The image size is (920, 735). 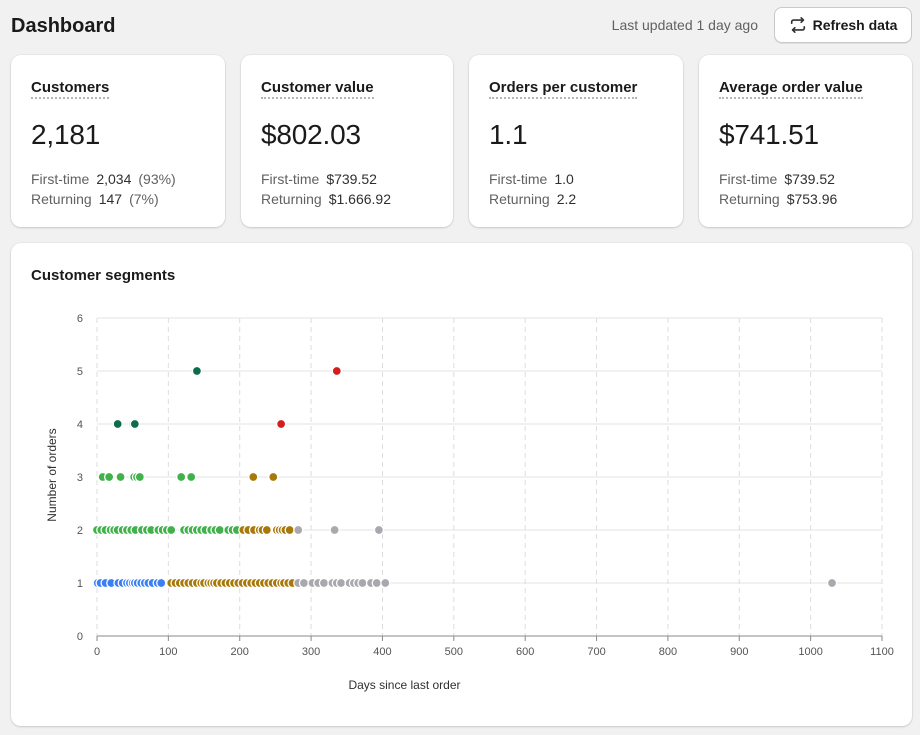 I want to click on y-axis-title: Number of orders, so click(x=52, y=474).